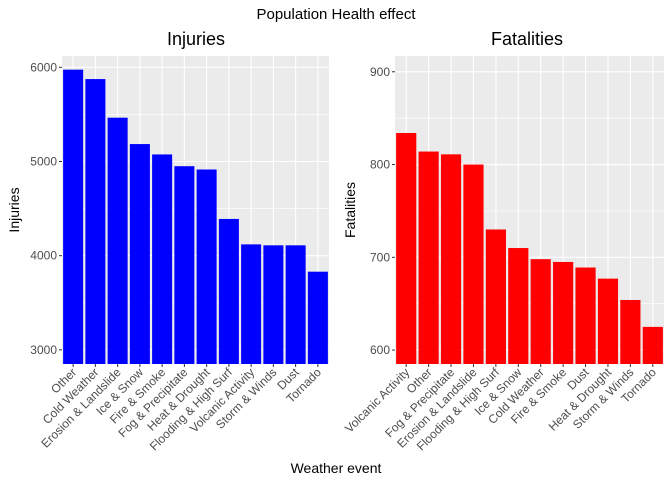 The image size is (672, 480). What do you see at coordinates (380, 165) in the screenshot?
I see `fatalities-y-tick-label: 800` at bounding box center [380, 165].